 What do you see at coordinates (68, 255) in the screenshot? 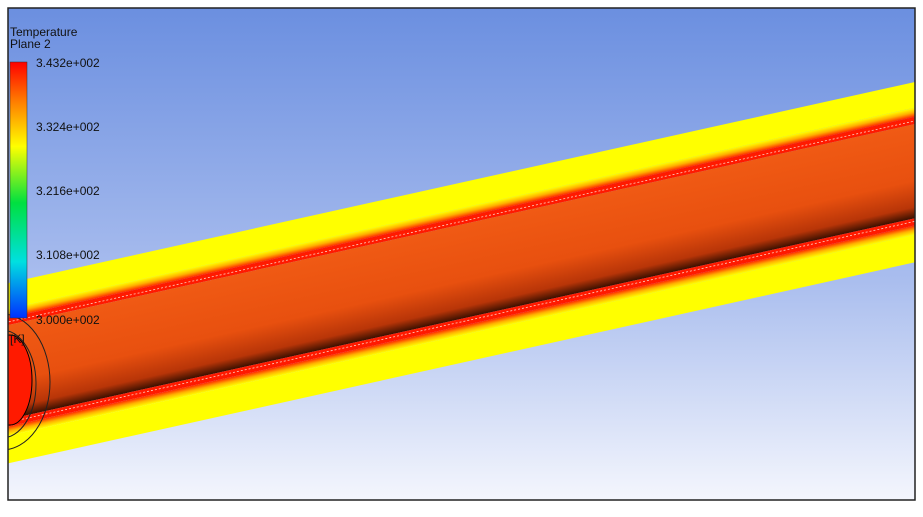
I see `legend-label: 3.108e+002` at bounding box center [68, 255].